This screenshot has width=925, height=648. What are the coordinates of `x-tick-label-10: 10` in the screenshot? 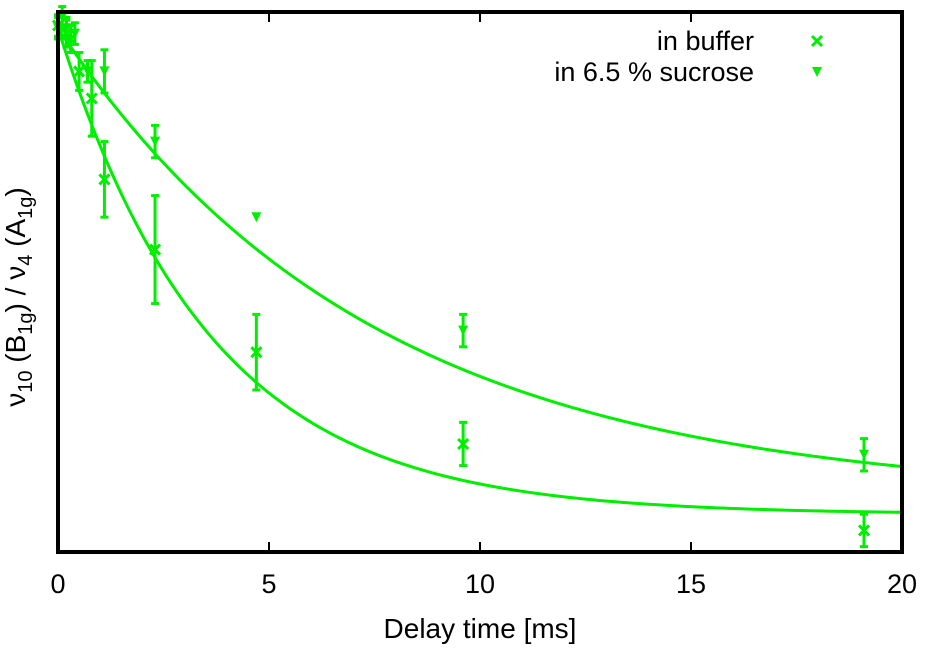 It's located at (480, 584).